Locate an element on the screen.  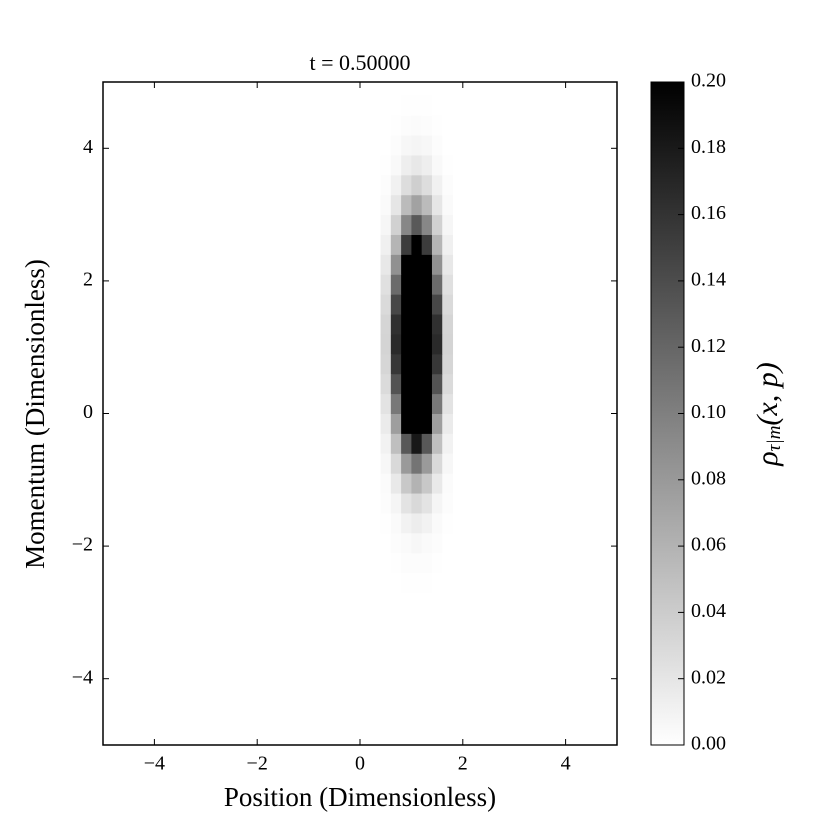
colorbar-tick-label: 0.18 is located at coordinates (708, 147).